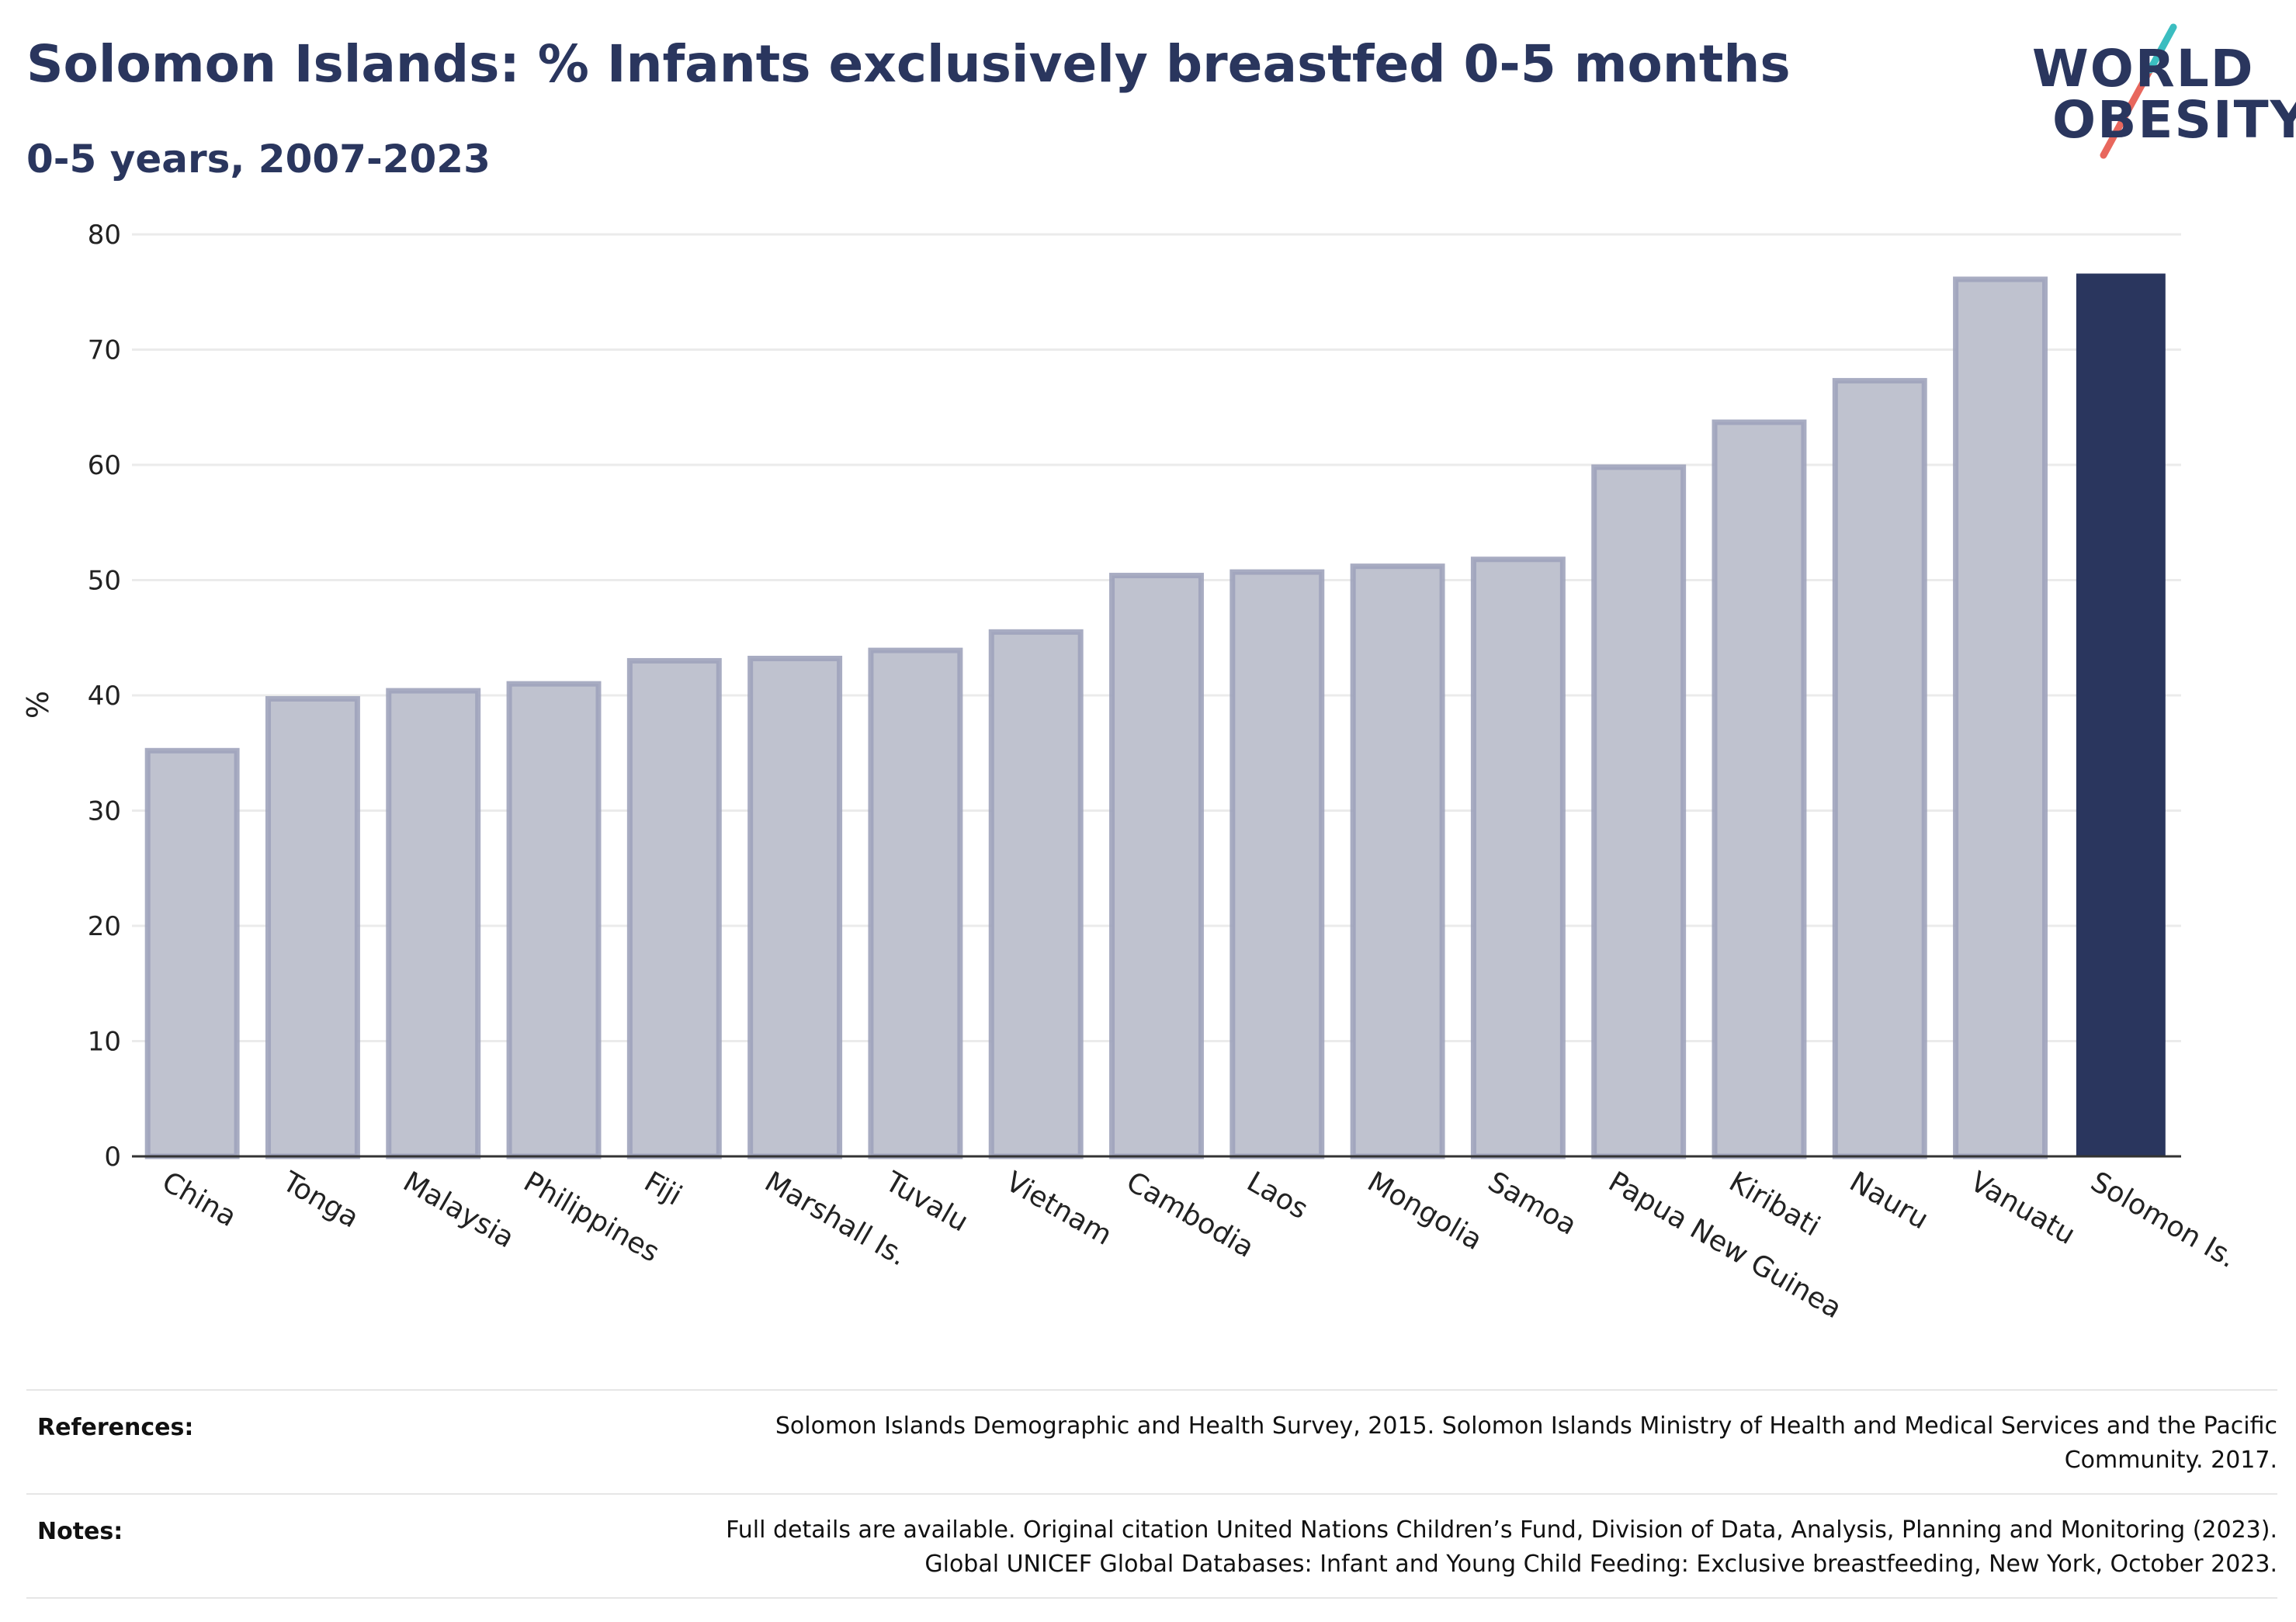 This screenshot has height=1622, width=2296. I want to click on y-tick-label: 10, so click(104, 1042).